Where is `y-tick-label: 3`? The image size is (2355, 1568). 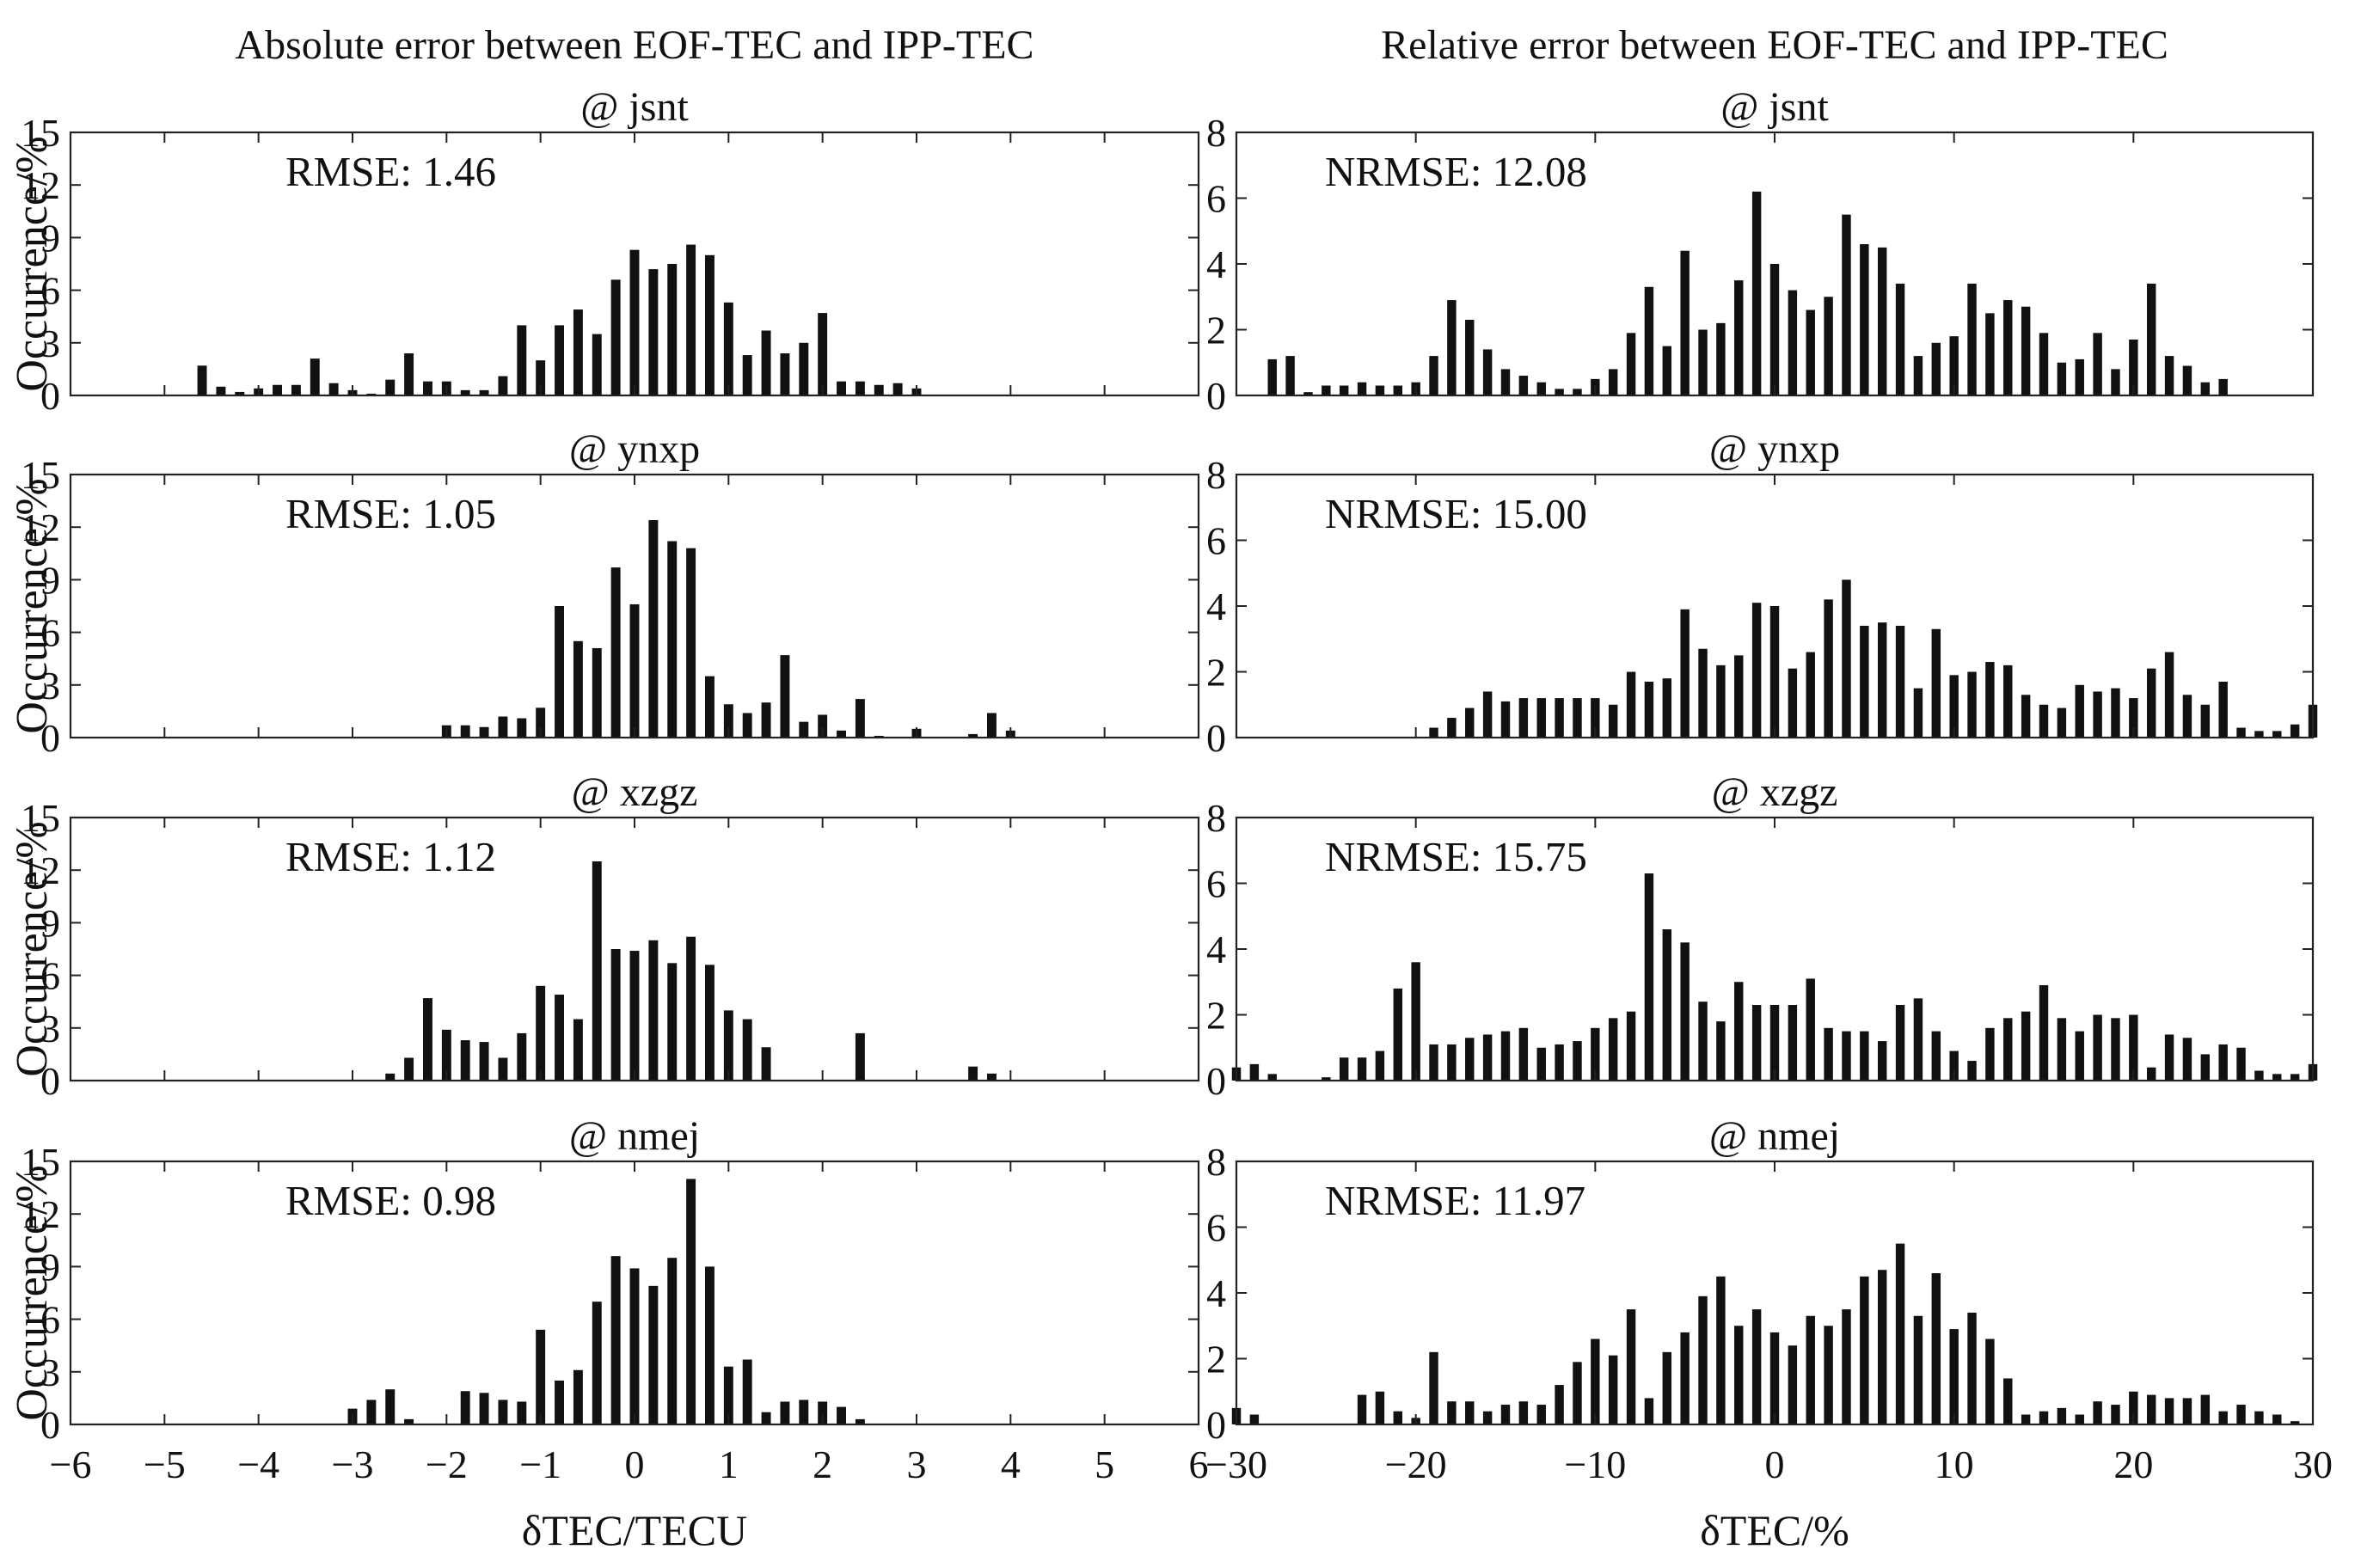 y-tick-label: 3 is located at coordinates (50, 1028).